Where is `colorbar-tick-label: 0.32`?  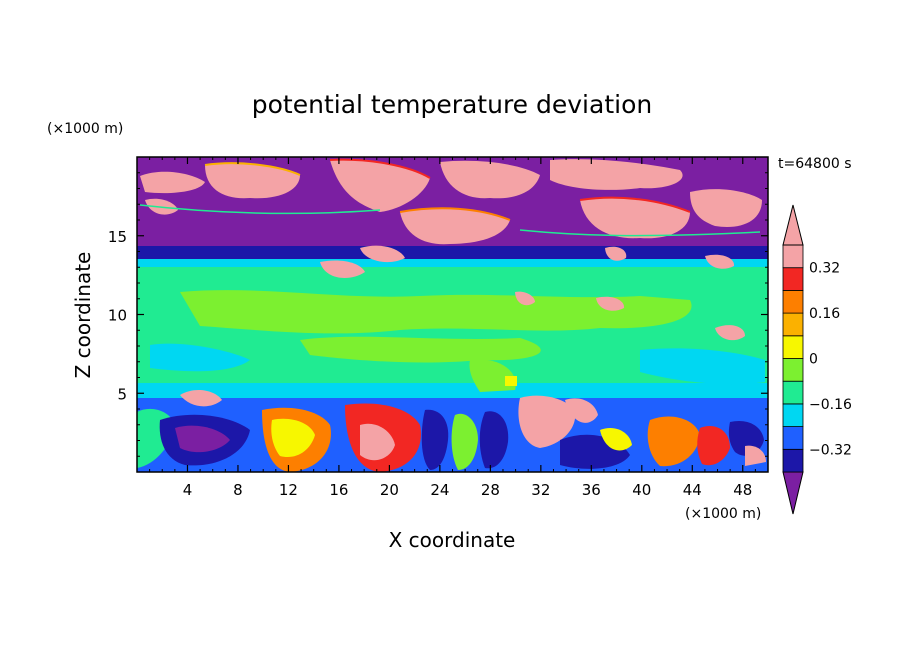 colorbar-tick-label: 0.32 is located at coordinates (824, 269).